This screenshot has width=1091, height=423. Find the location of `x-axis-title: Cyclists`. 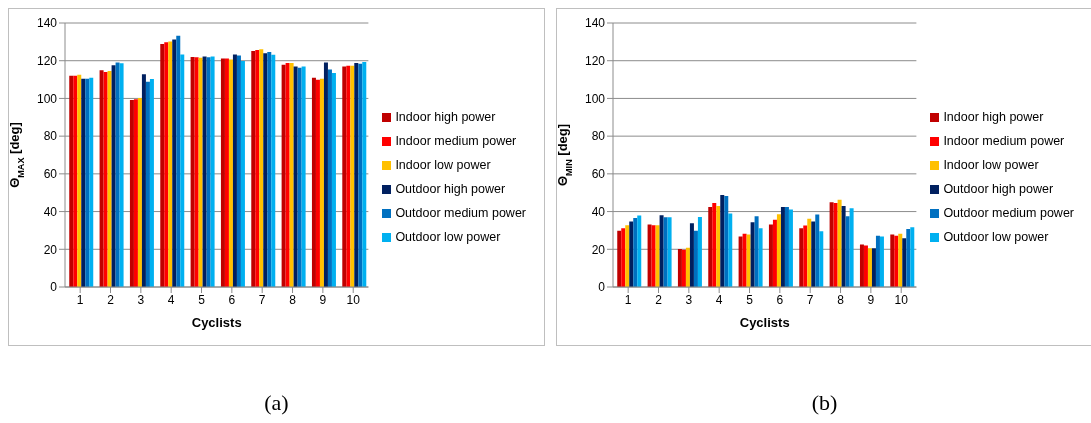

x-axis-title: Cyclists is located at coordinates (764, 322).